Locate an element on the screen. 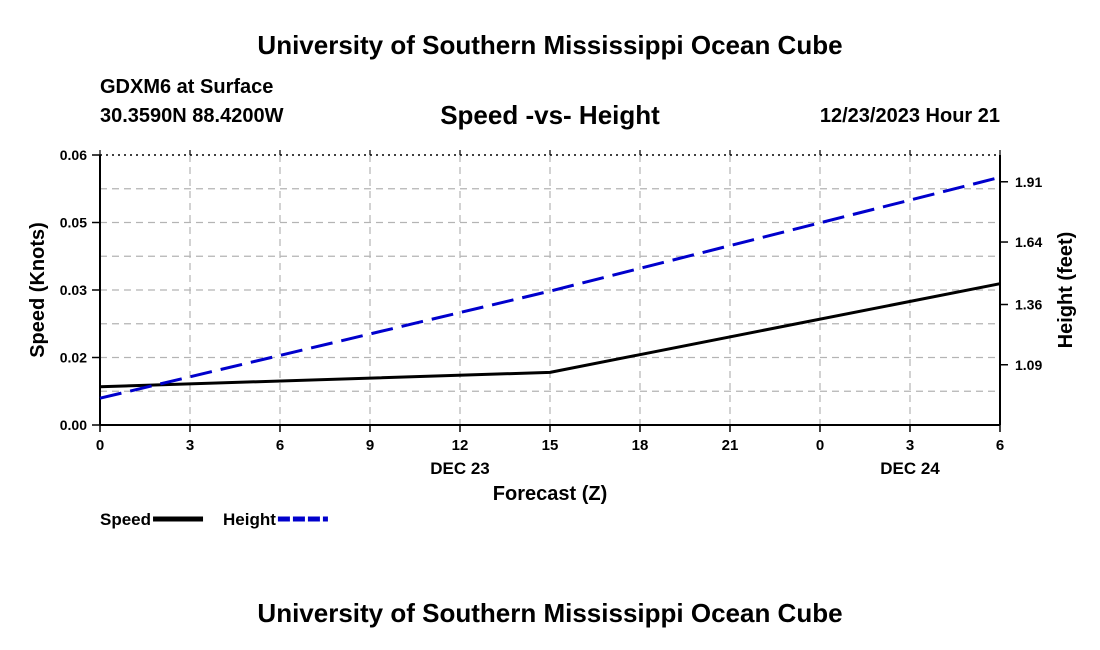 Image resolution: width=1100 pixels, height=650 pixels. x-tick-label: 15 is located at coordinates (550, 445).